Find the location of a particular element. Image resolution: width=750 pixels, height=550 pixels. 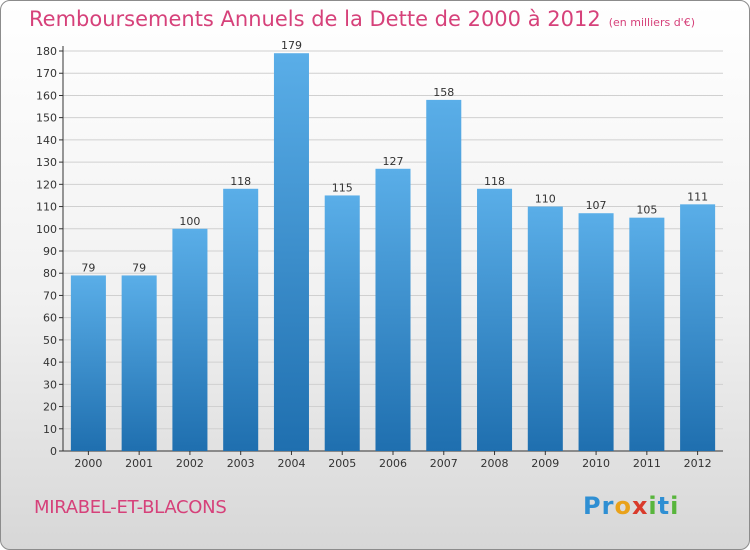

y-tick-label: 80 is located at coordinates (50, 273).